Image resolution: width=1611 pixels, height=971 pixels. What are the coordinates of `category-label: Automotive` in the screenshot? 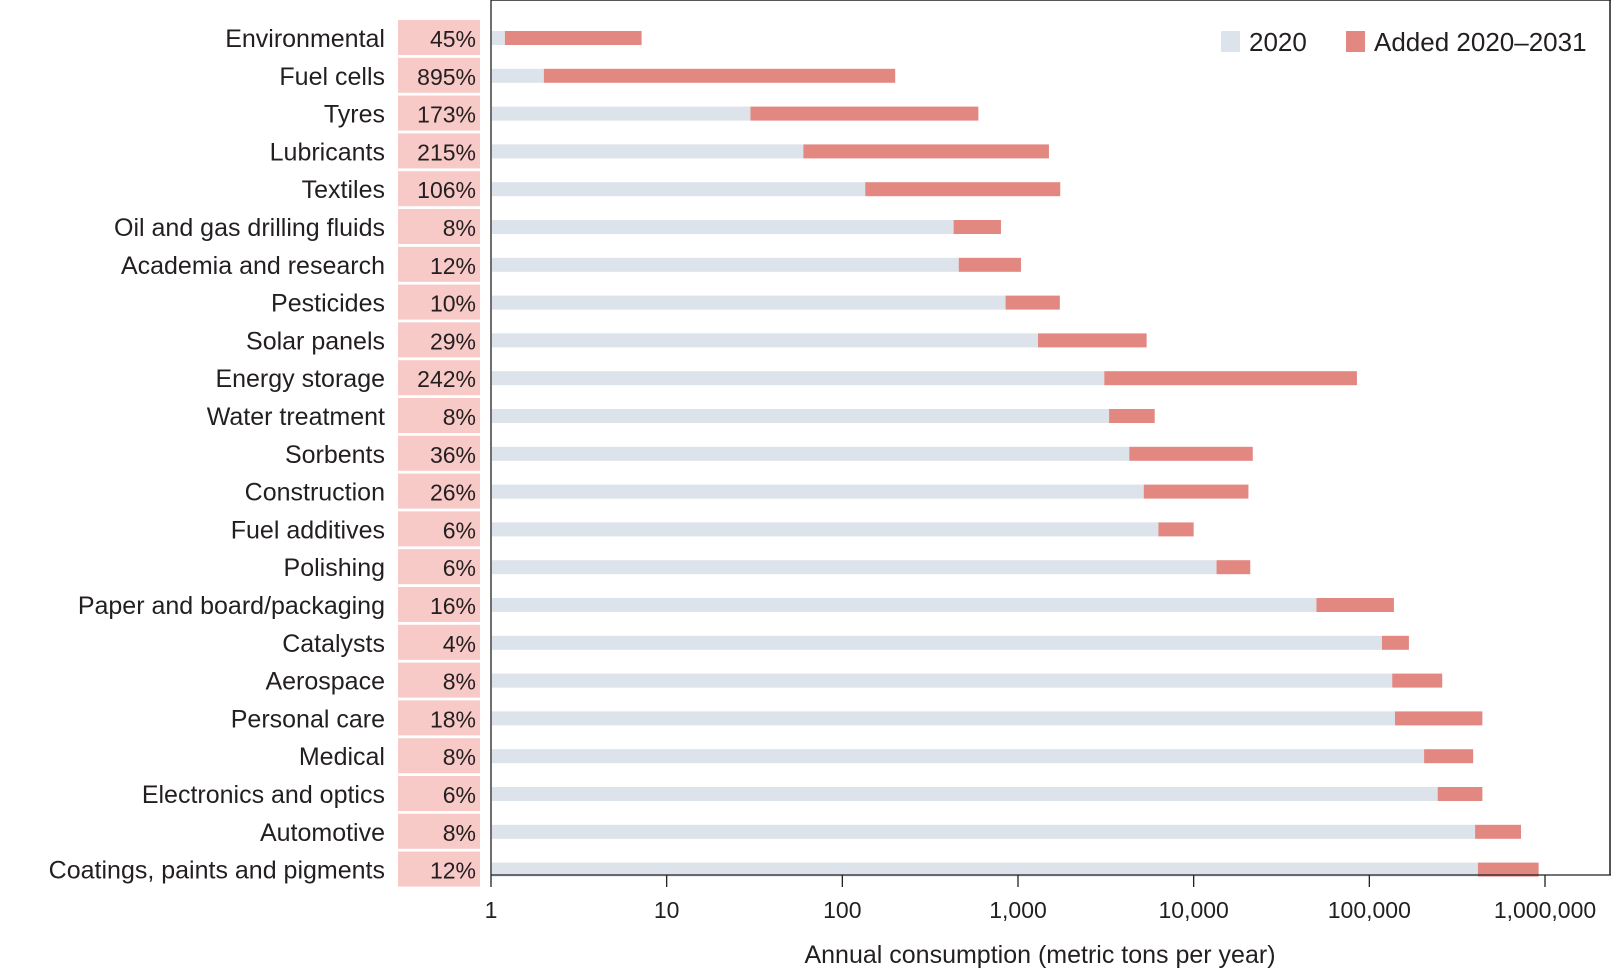 It's located at (322, 833).